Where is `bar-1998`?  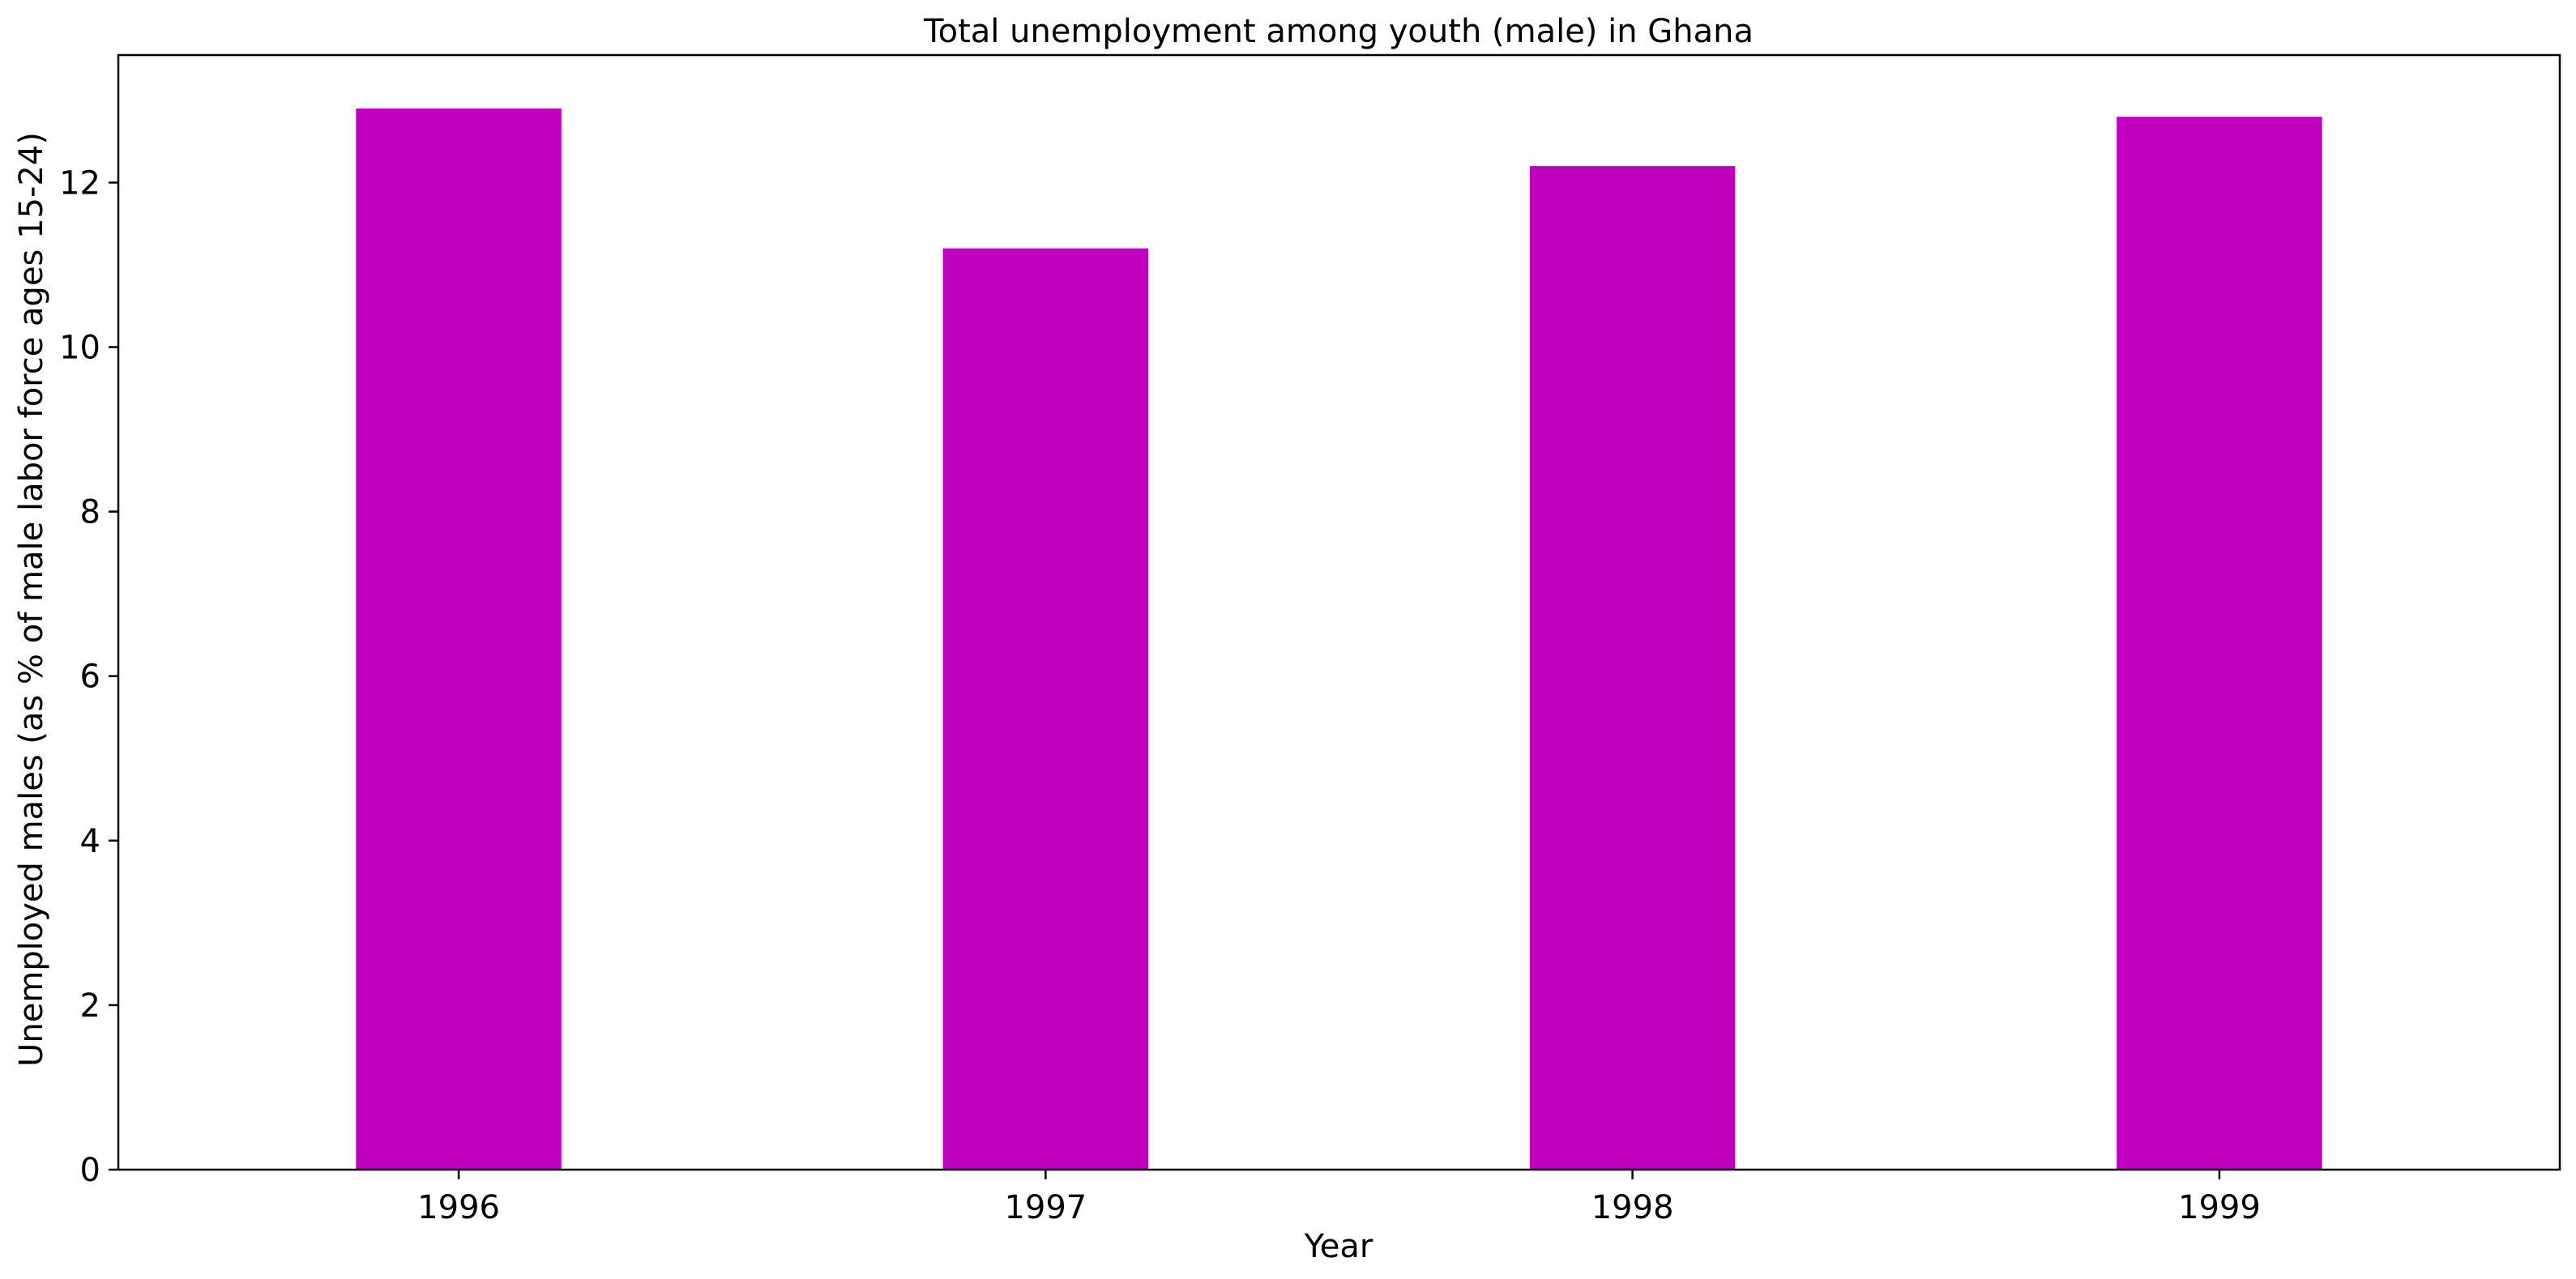 bar-1998 is located at coordinates (1632, 668).